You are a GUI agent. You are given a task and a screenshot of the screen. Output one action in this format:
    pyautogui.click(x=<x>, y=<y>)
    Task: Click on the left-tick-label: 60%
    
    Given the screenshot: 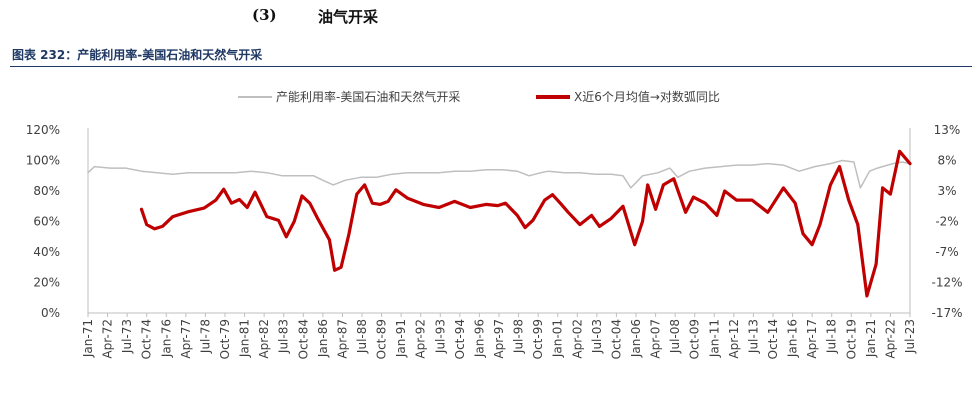 What is the action you would take?
    pyautogui.click(x=46, y=222)
    